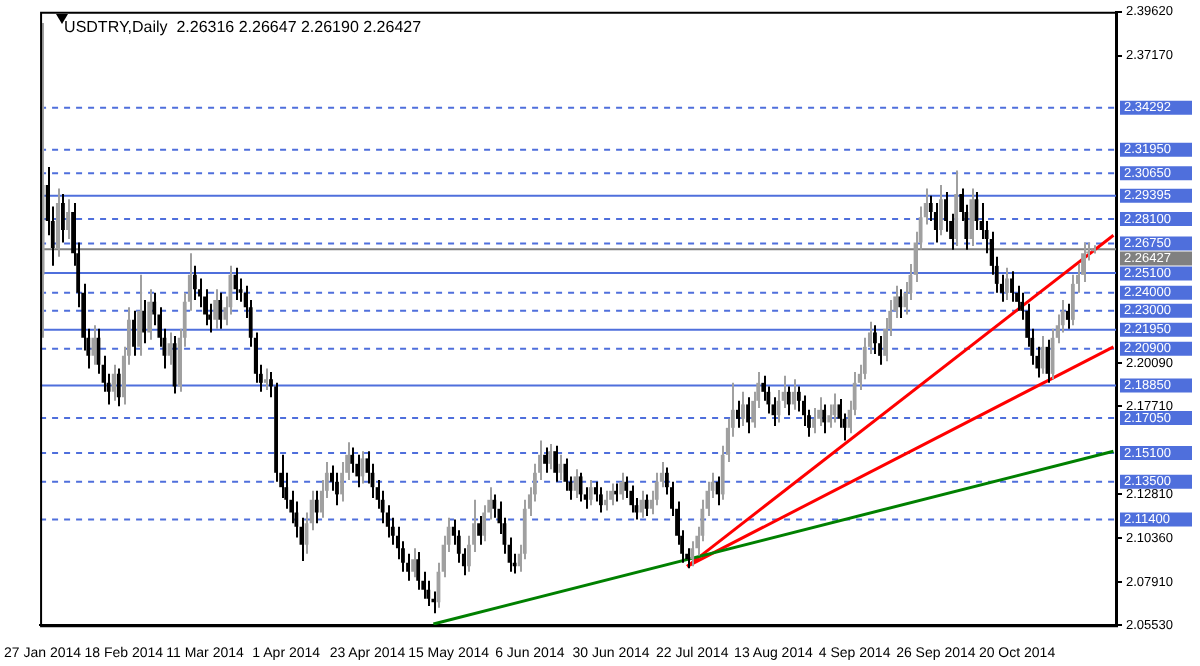 The height and width of the screenshot is (666, 1200). What do you see at coordinates (243, 27) in the screenshot?
I see `chart-title: USDTRY,Daily 2.26316 2.26647 2.26190 2.26427` at bounding box center [243, 27].